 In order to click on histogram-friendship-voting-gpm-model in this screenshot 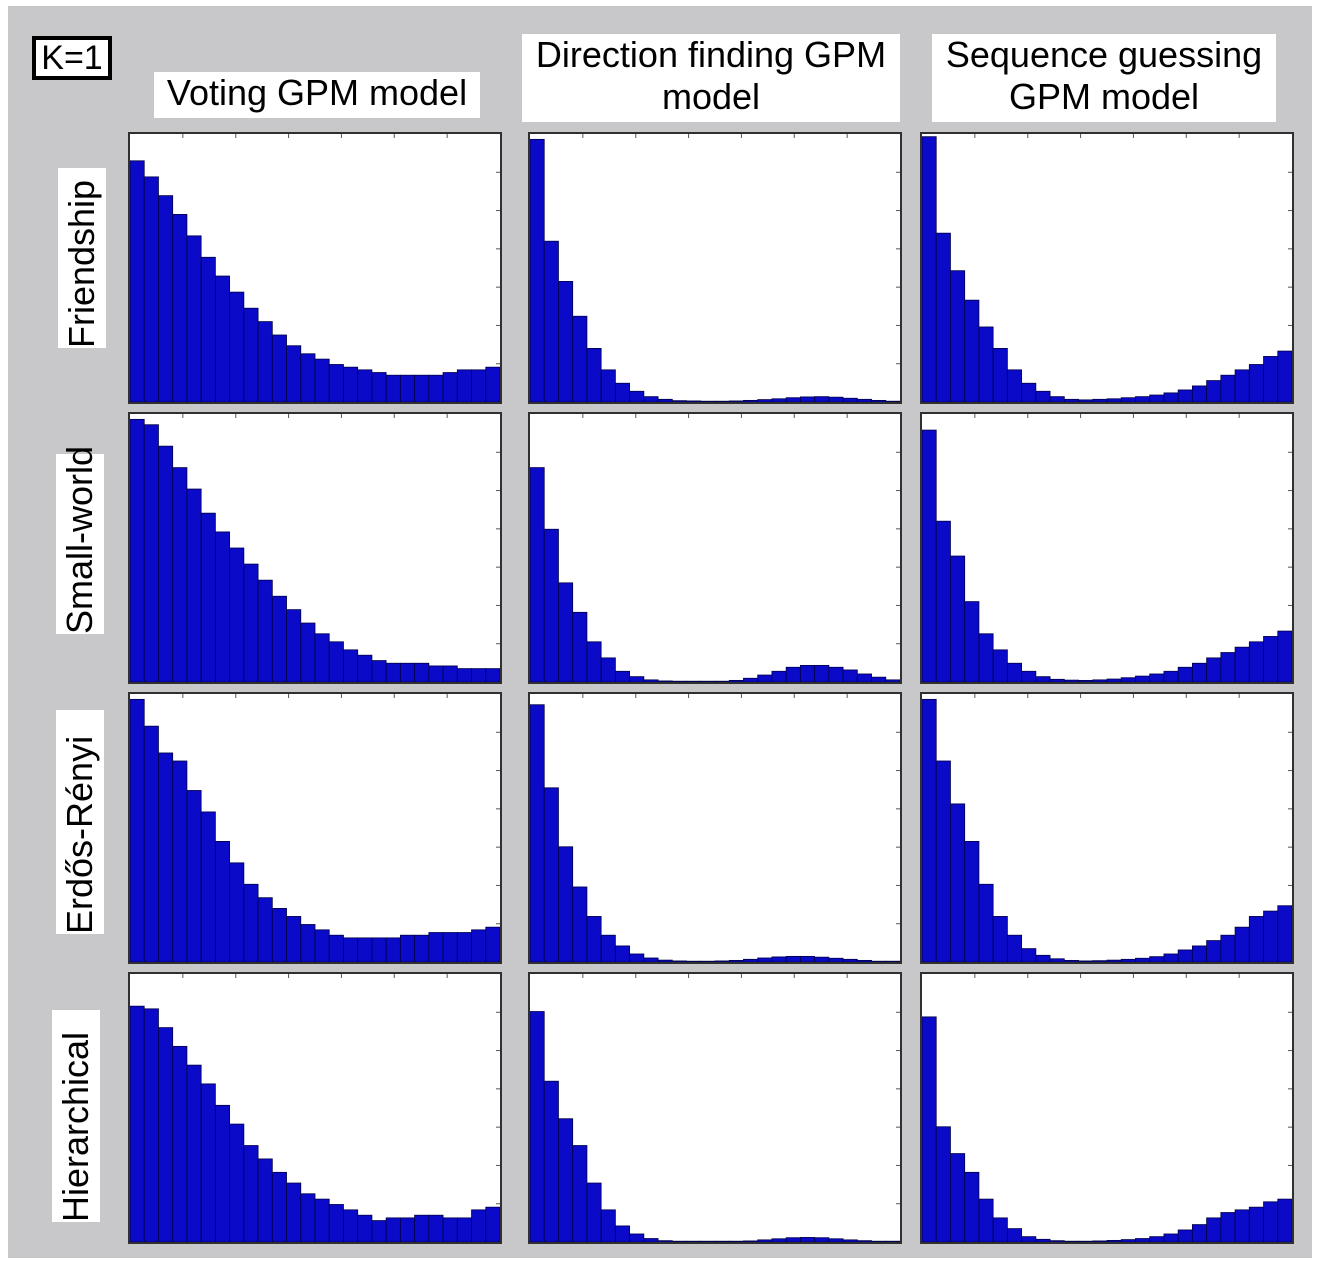, I will do `click(315, 268)`.